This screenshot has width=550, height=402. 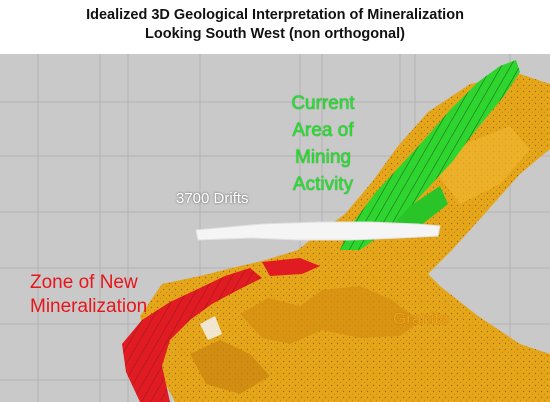 I want to click on label-line: Area of, so click(x=323, y=130).